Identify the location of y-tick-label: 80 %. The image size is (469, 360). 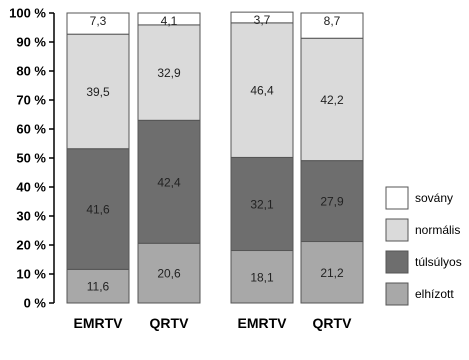
(31, 71).